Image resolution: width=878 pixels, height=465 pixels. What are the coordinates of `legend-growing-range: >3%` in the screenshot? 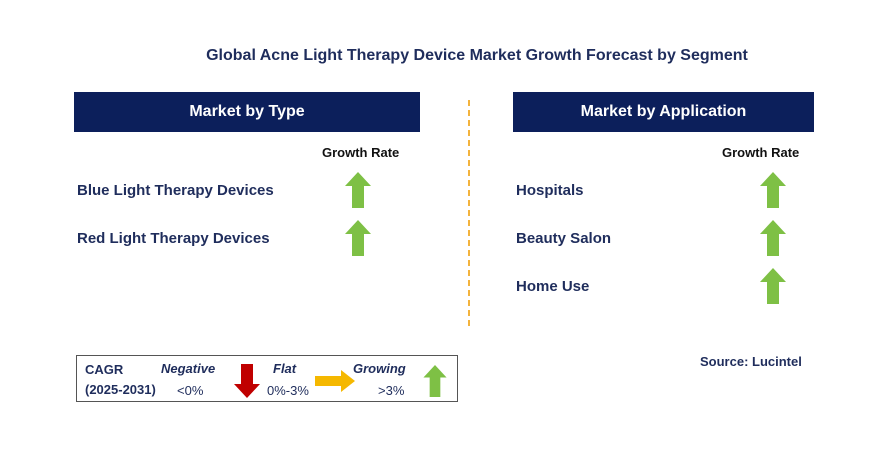 It's located at (391, 390).